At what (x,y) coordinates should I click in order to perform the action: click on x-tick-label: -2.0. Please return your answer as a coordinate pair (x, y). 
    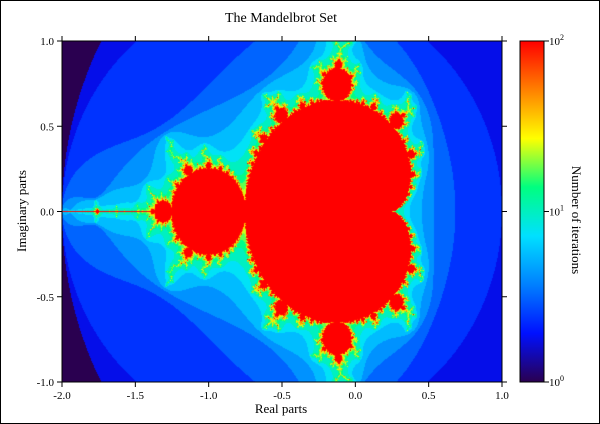
    Looking at the image, I should click on (62, 396).